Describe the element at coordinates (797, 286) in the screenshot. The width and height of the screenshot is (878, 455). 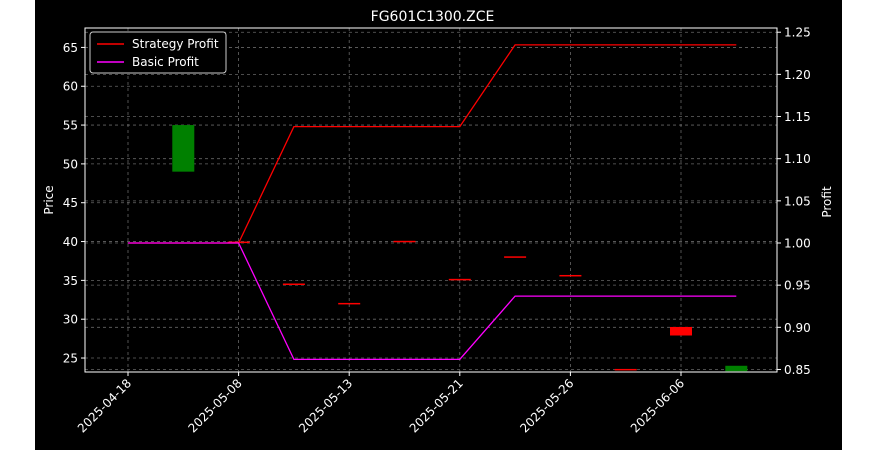
I see `profit-tick-label: 0.95` at that location.